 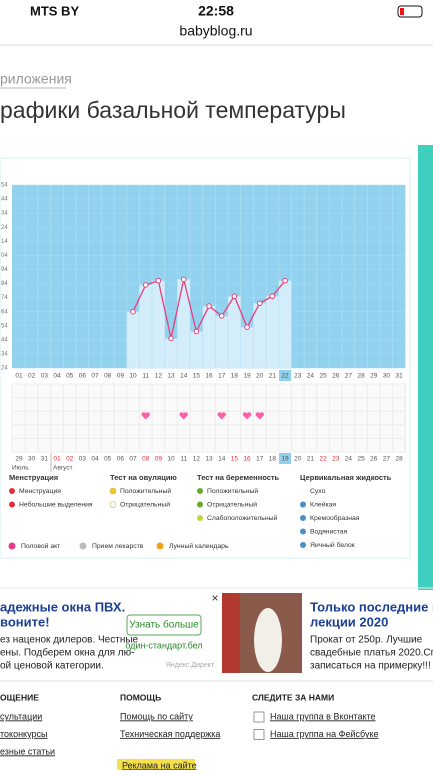 I want to click on y-tick-label: 54, so click(x=4, y=186).